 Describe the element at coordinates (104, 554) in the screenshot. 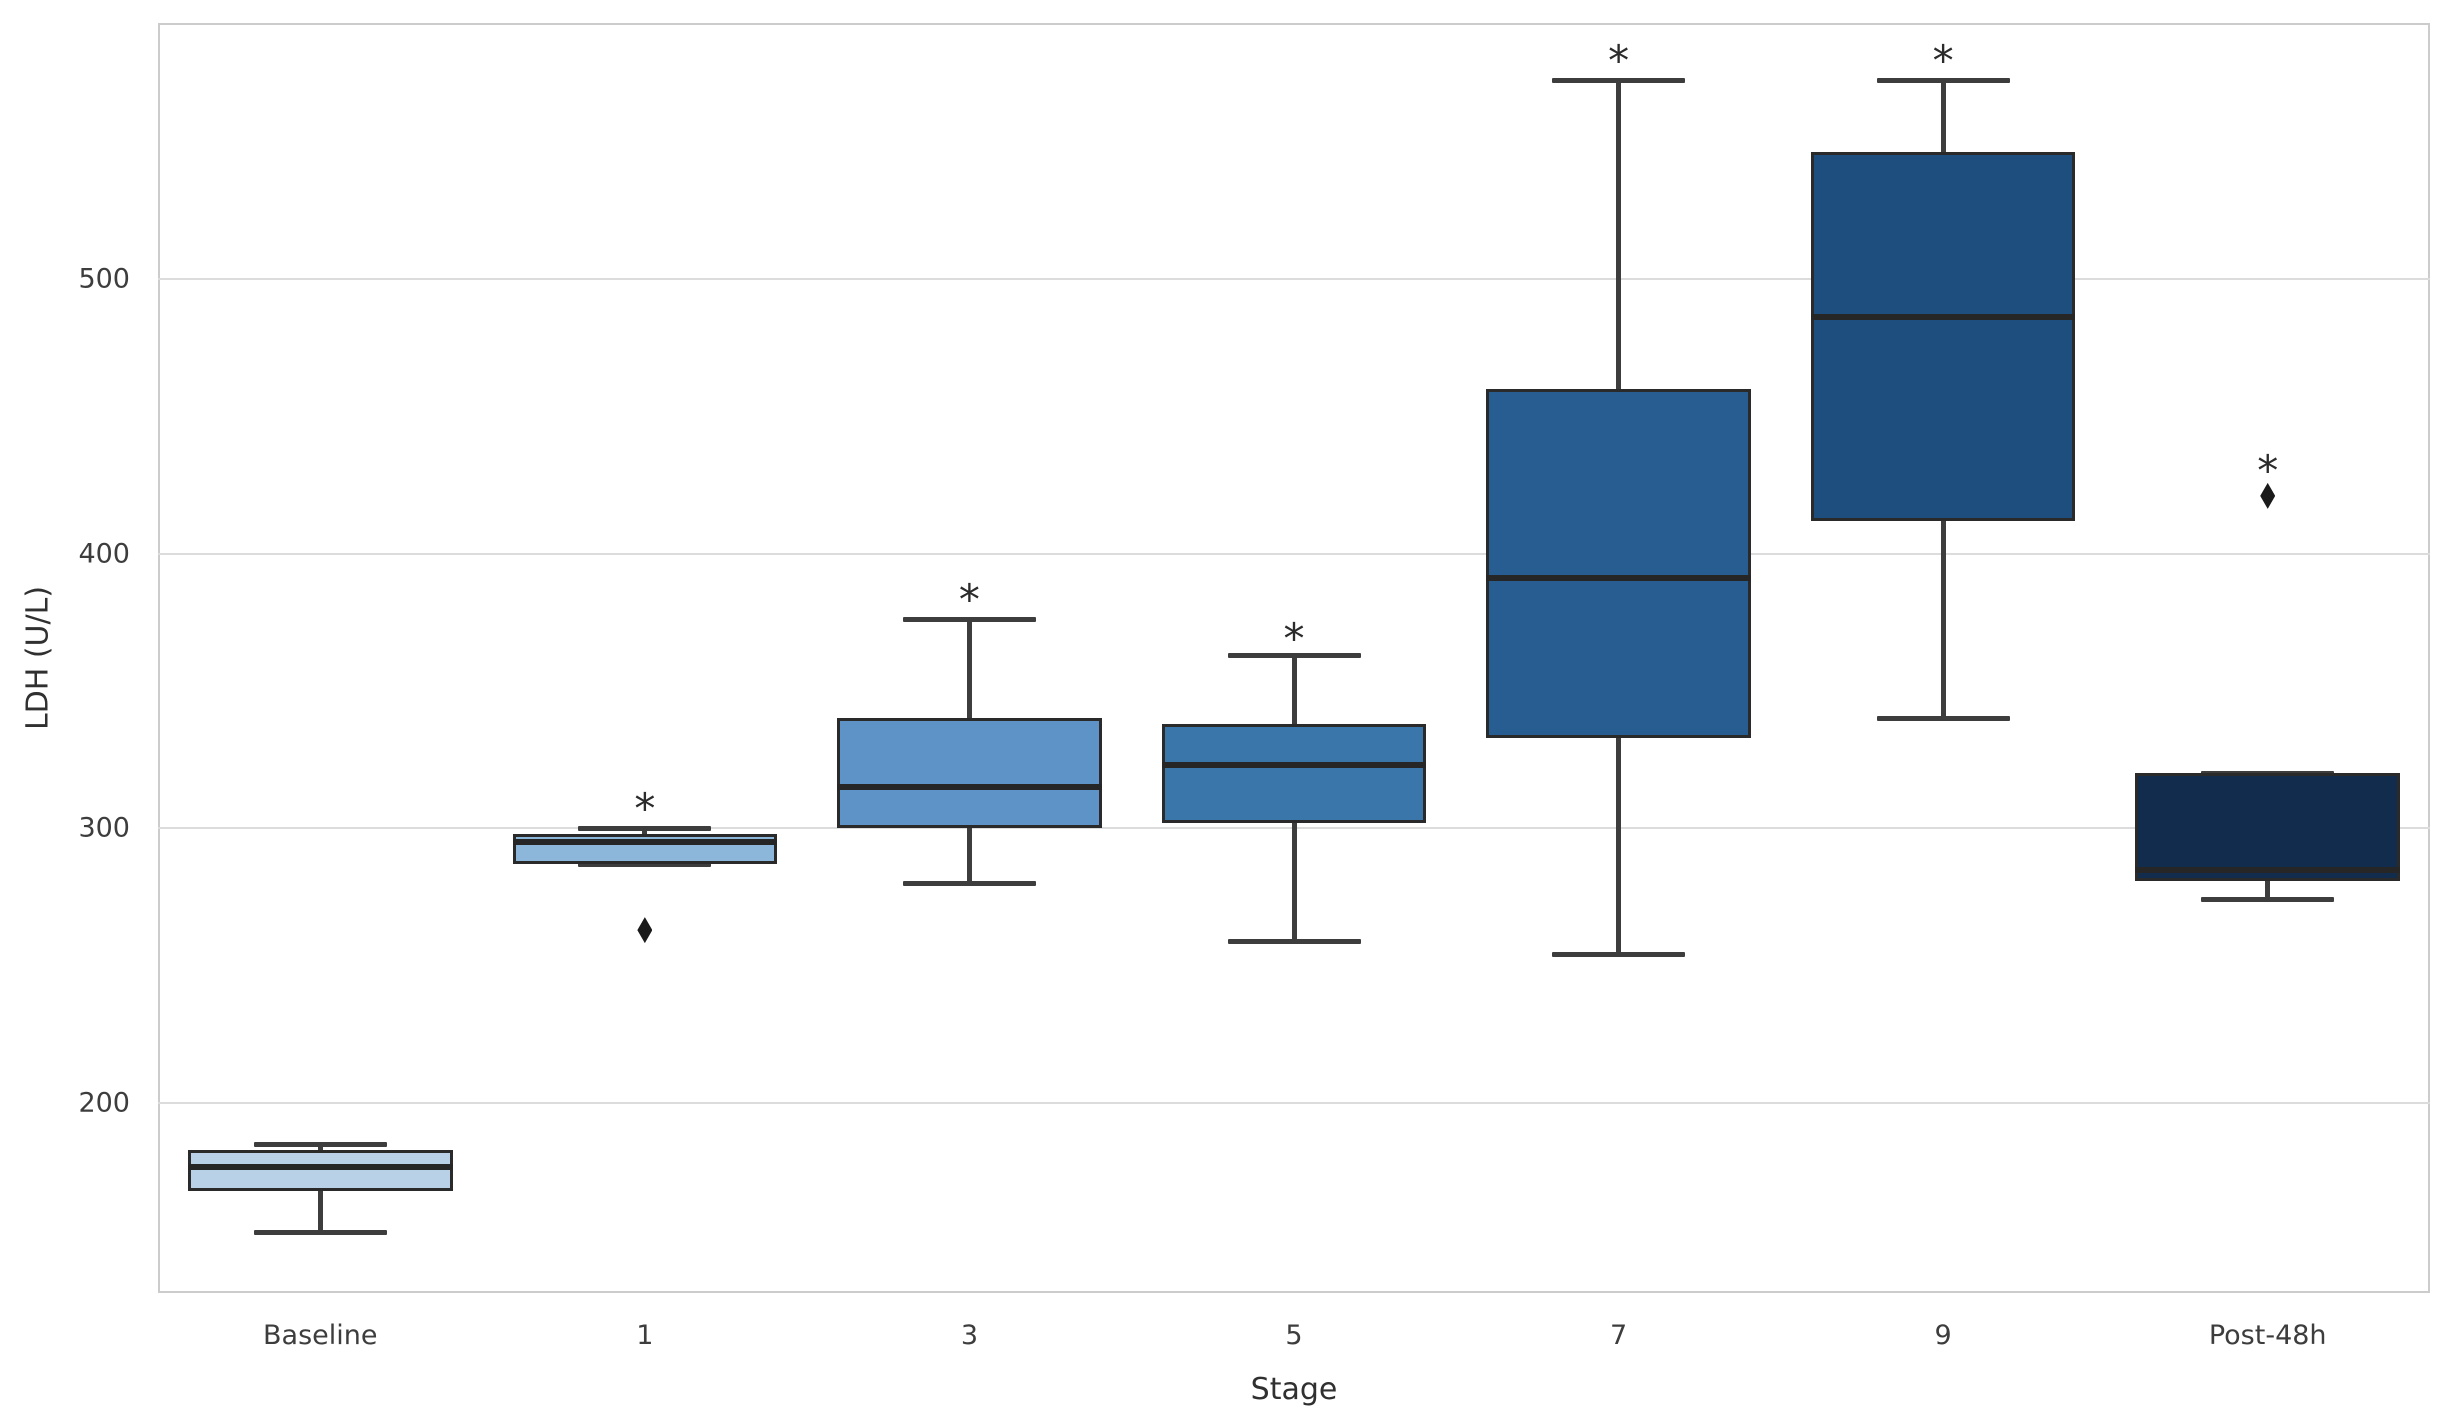

I see `y-tick-label: 400` at that location.